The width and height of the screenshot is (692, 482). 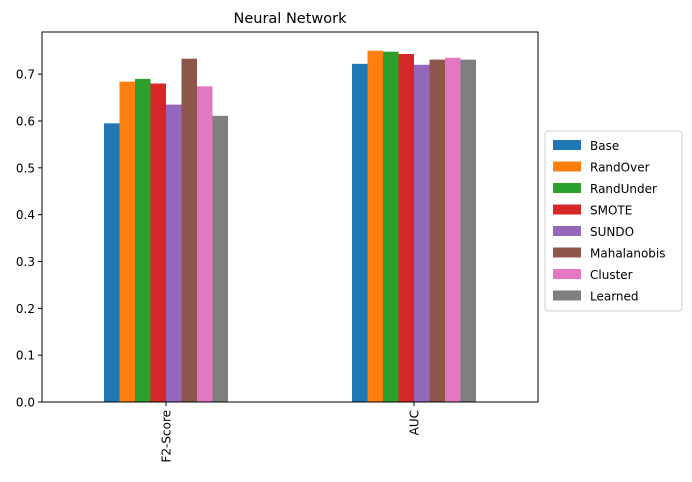 I want to click on legend-label-learned: Learned, so click(x=614, y=297).